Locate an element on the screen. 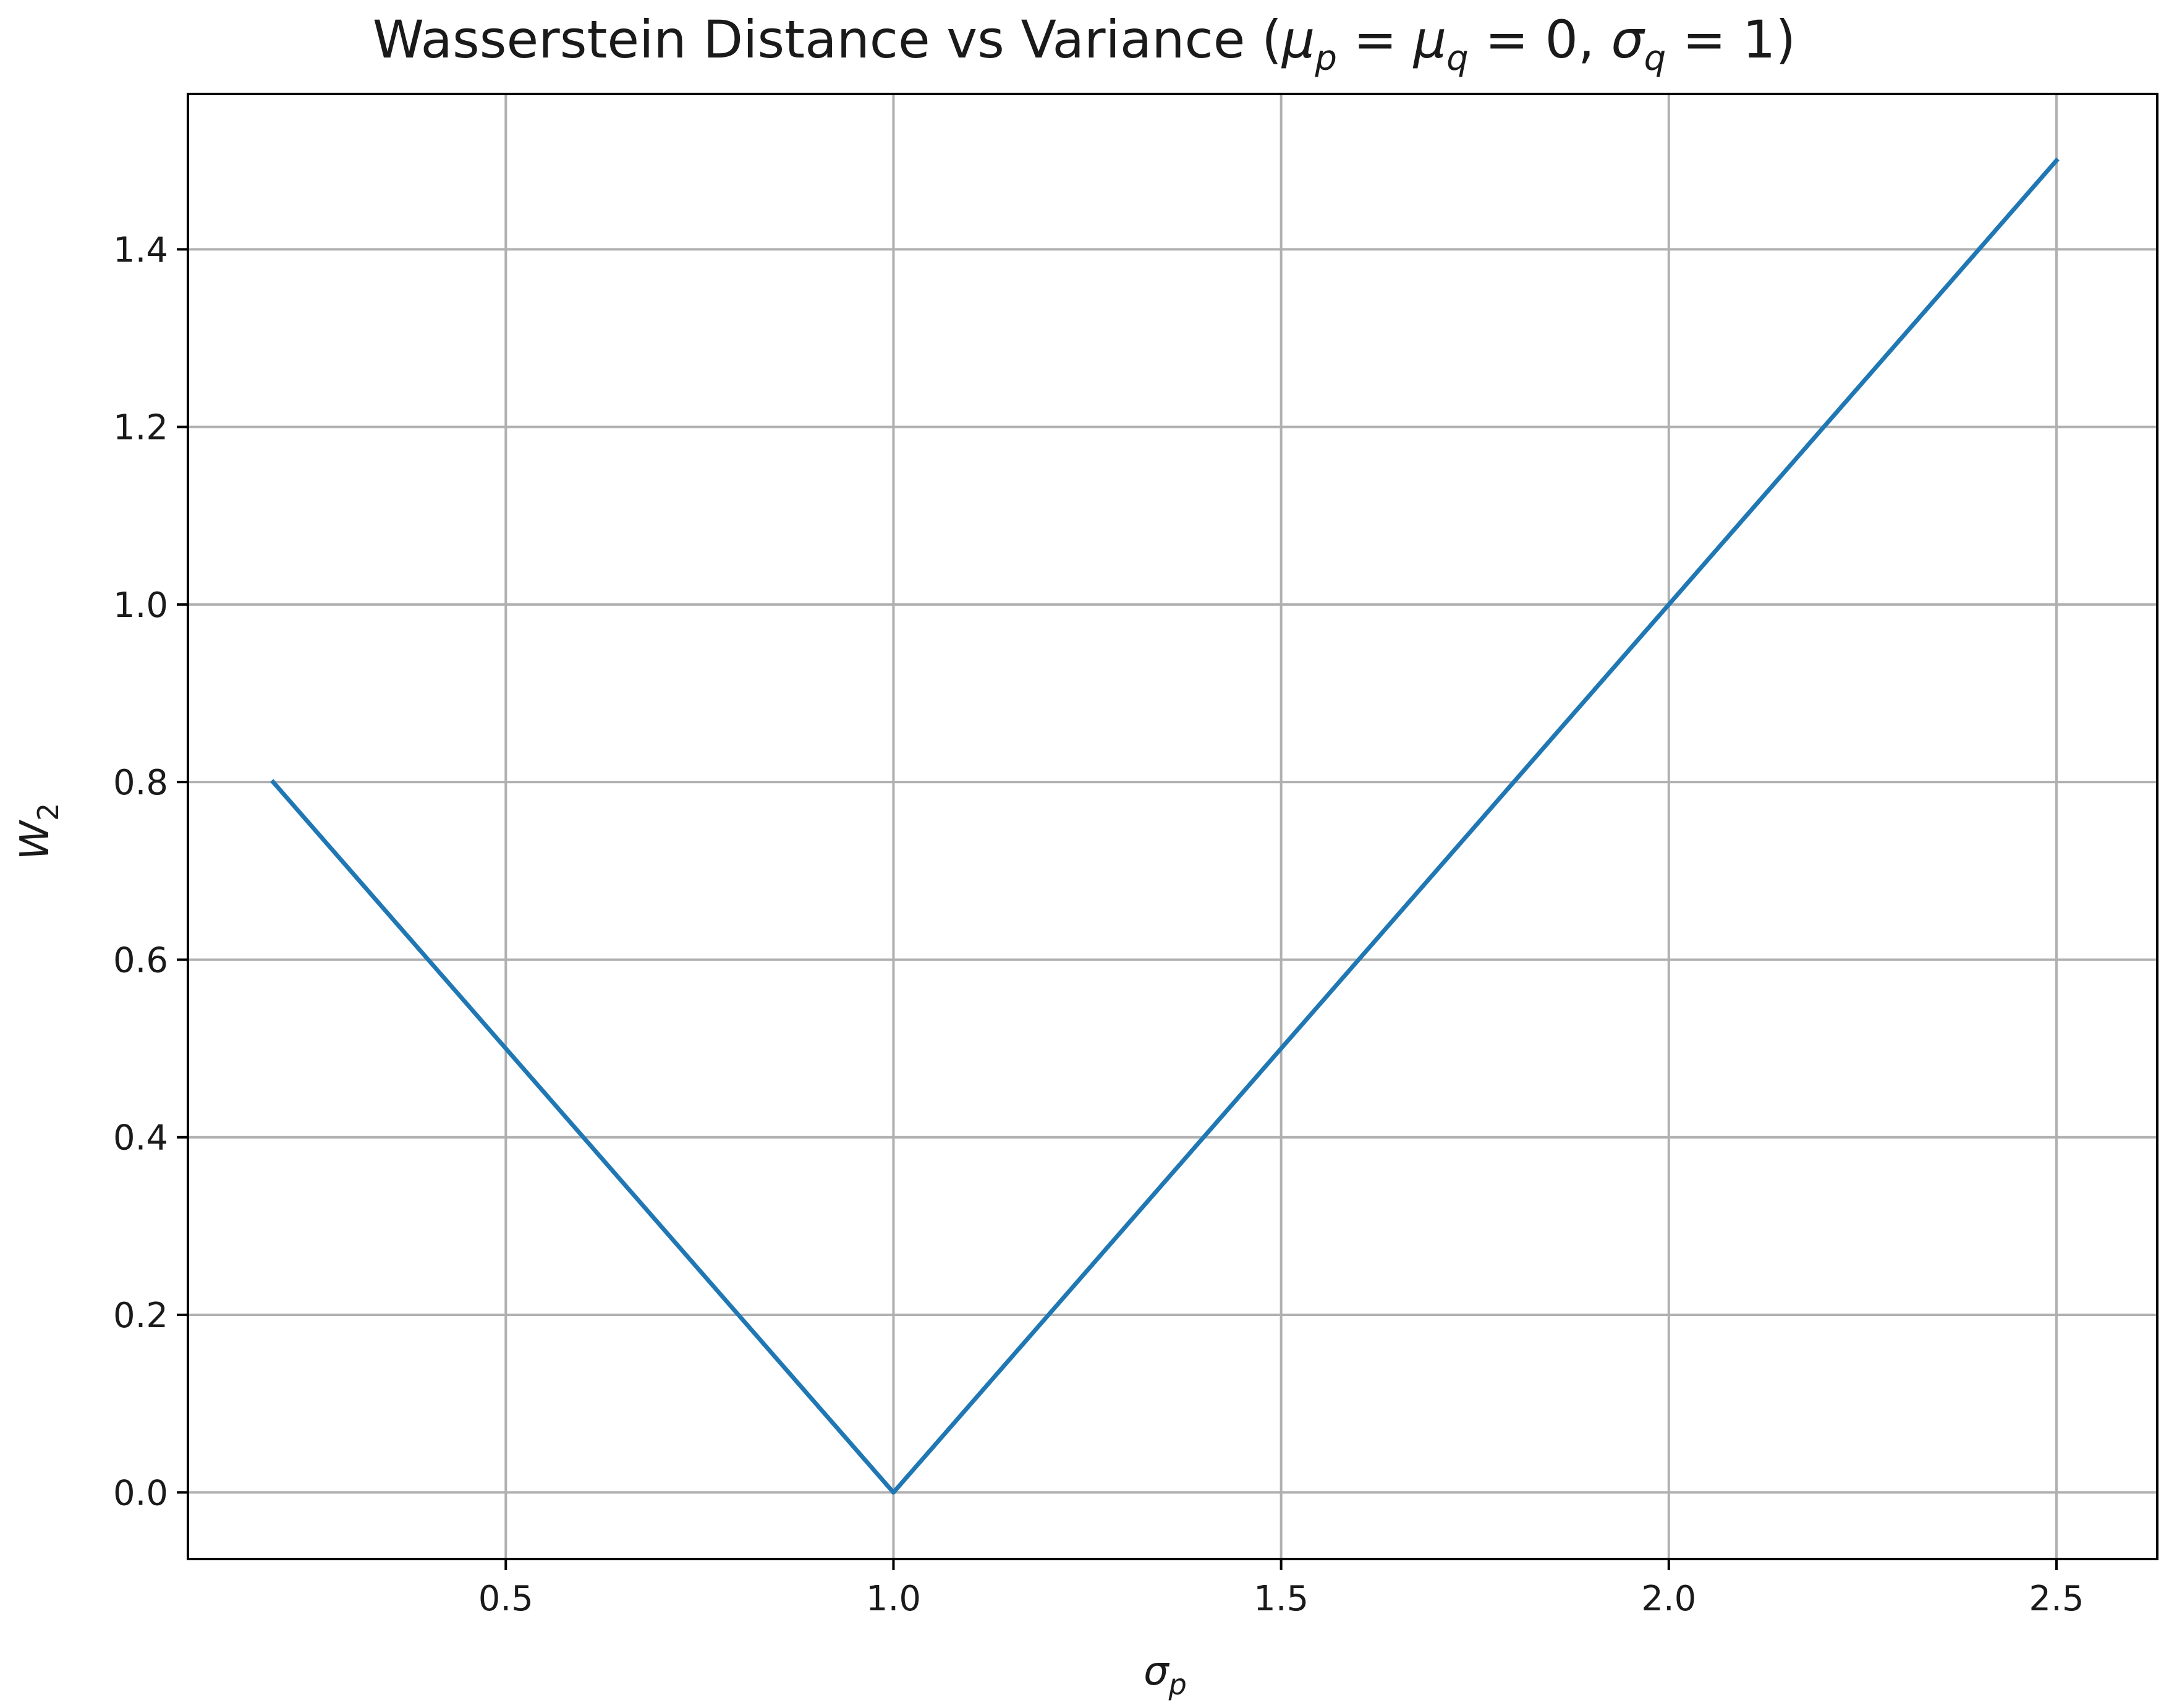 Image resolution: width=2169 pixels, height=1708 pixels. x-axis-label: σp is located at coordinates (1165, 1675).